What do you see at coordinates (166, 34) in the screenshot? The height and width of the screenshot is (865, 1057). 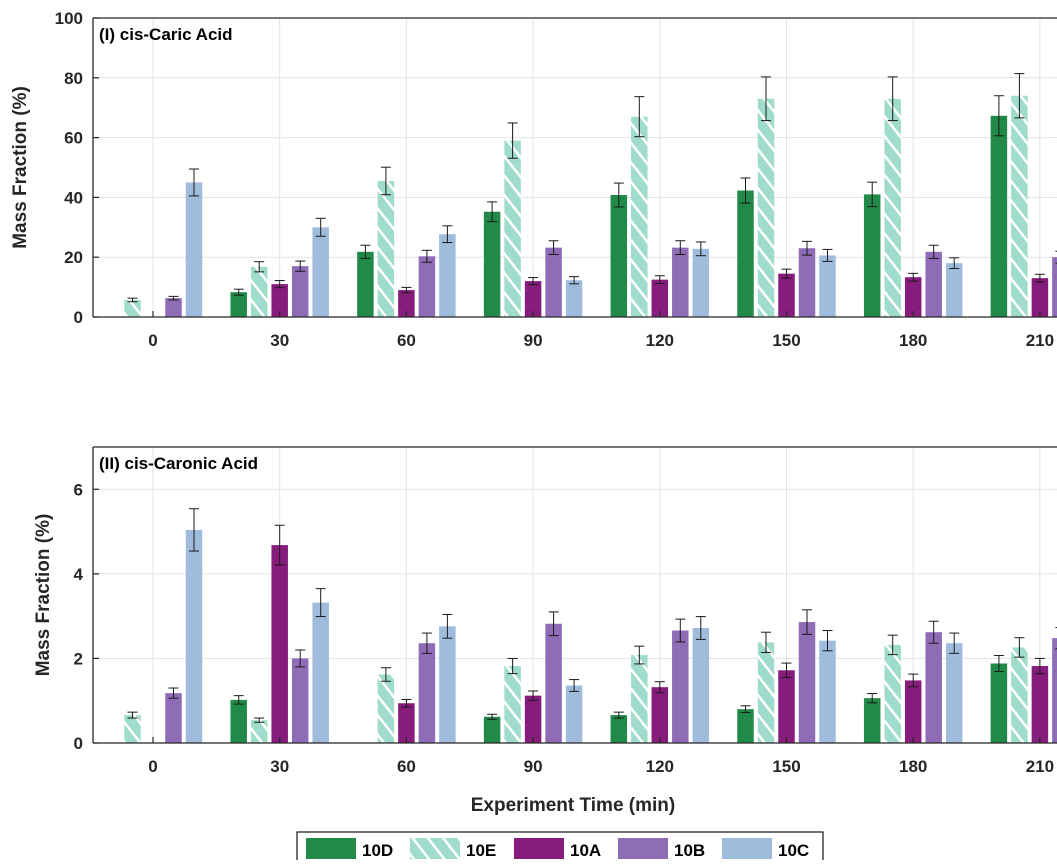 I see `panel-title: (I) cis-Caric Acid` at bounding box center [166, 34].